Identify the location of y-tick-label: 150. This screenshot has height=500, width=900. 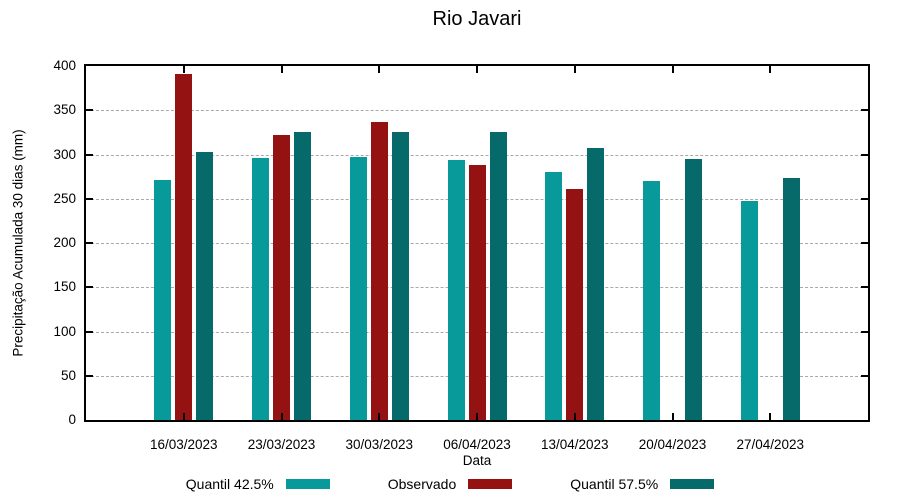
(64, 287).